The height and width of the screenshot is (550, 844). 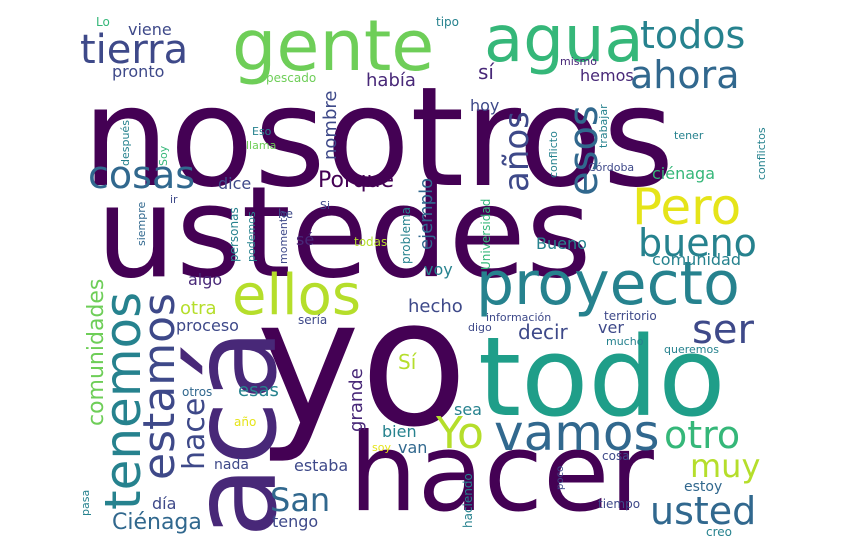 What do you see at coordinates (413, 447) in the screenshot?
I see `word-van: van` at bounding box center [413, 447].